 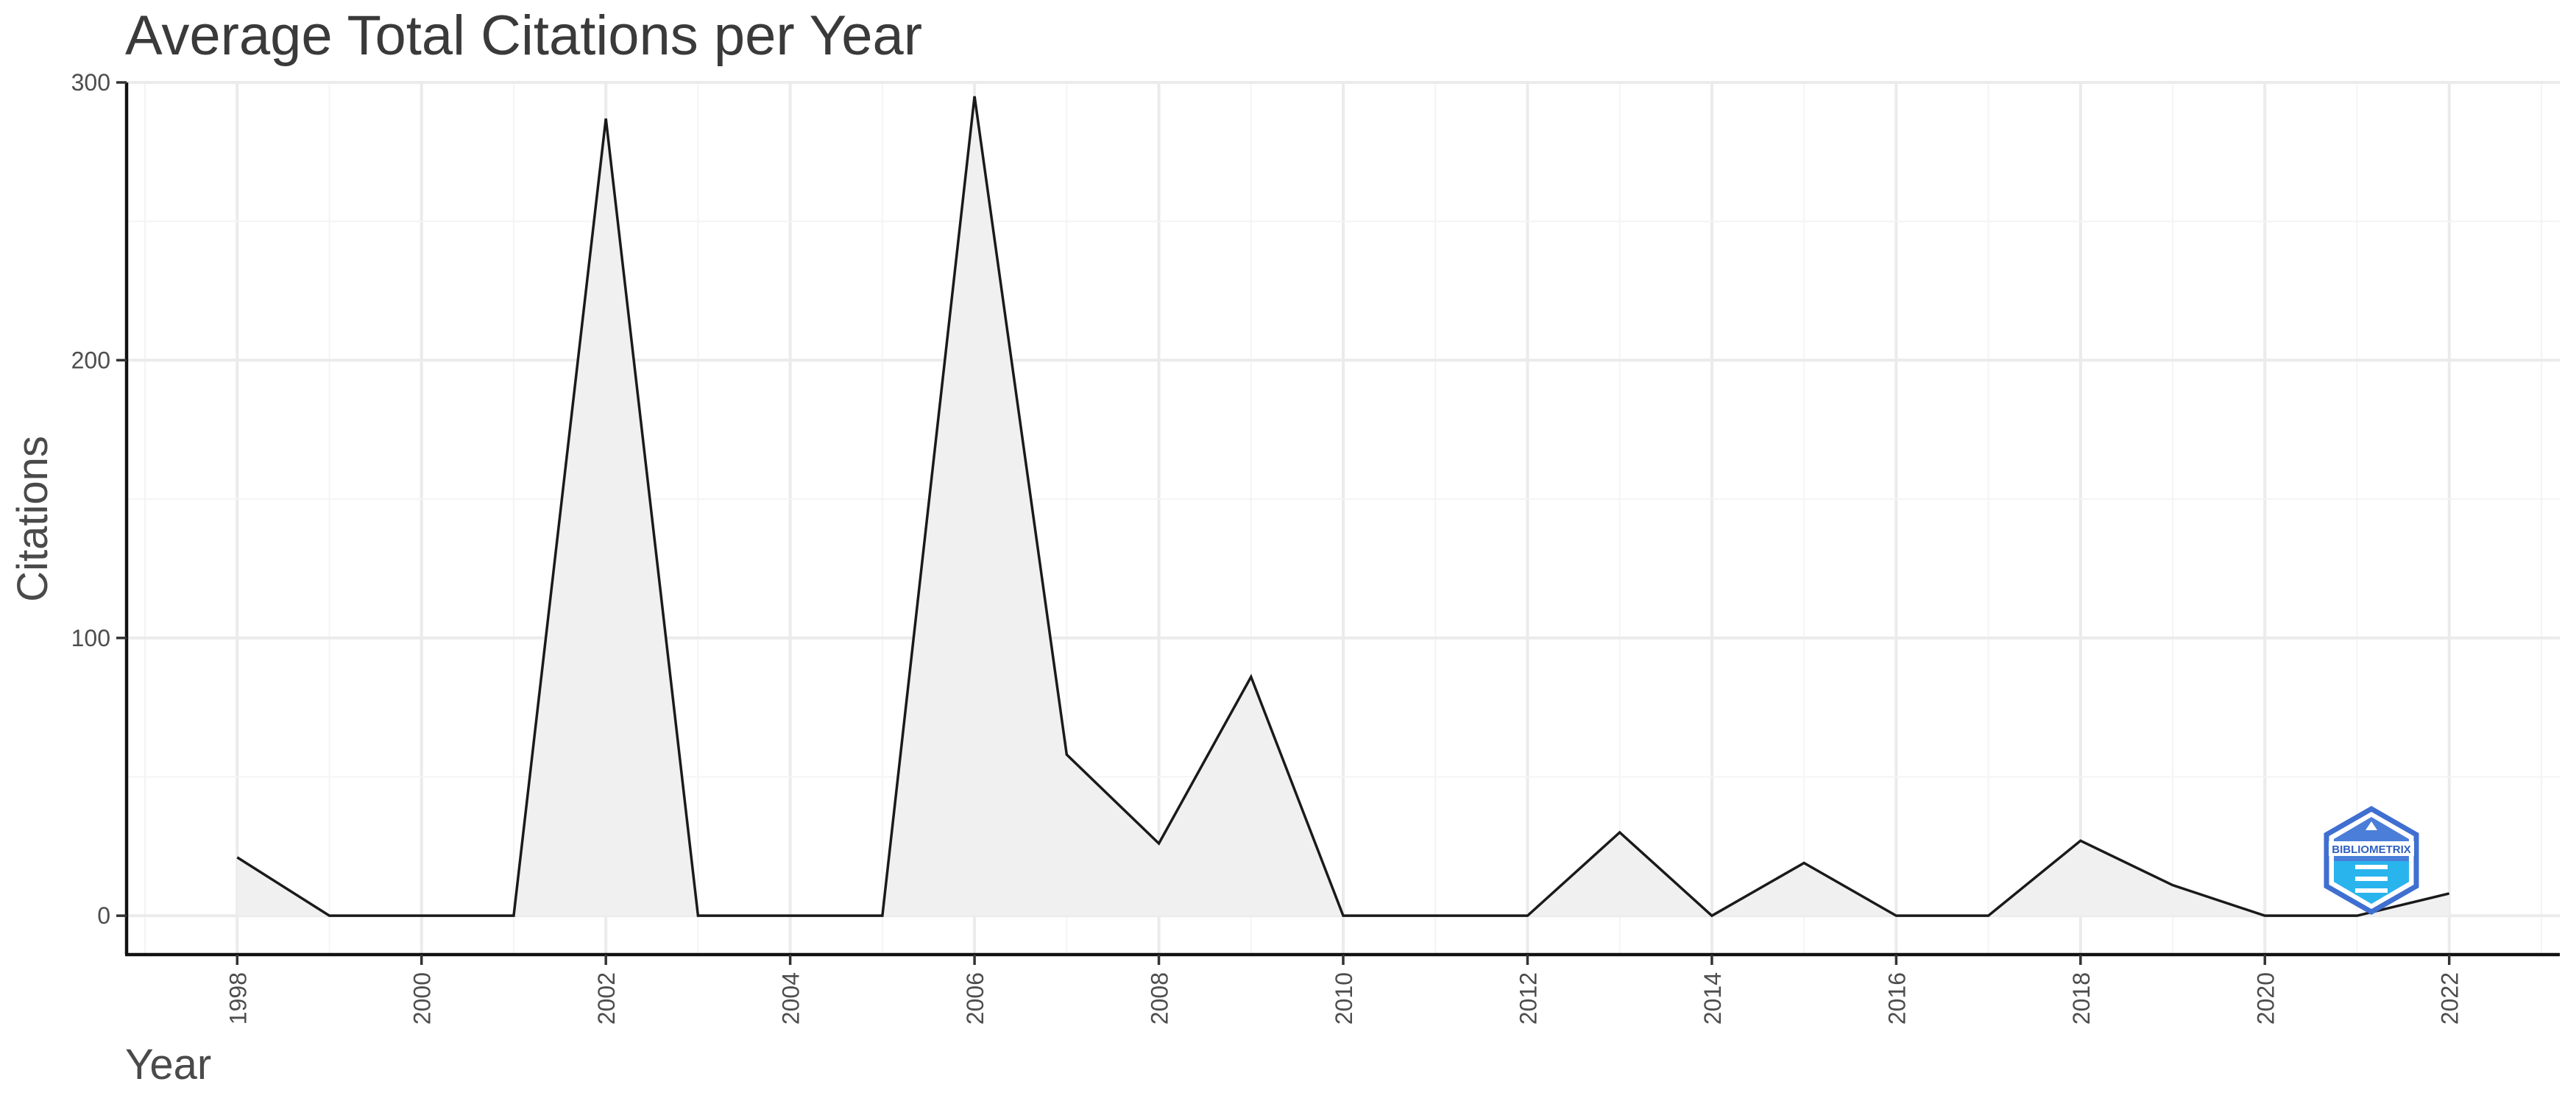 I want to click on x-tick-label: 2018, so click(x=2081, y=998).